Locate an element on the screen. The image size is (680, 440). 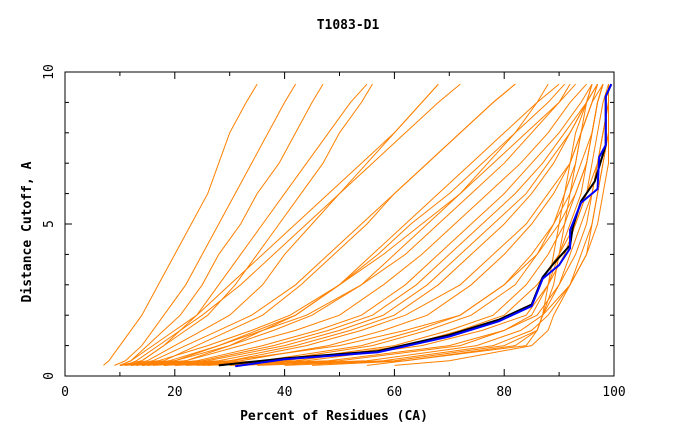
x-tick-label: 80 is located at coordinates (504, 392).